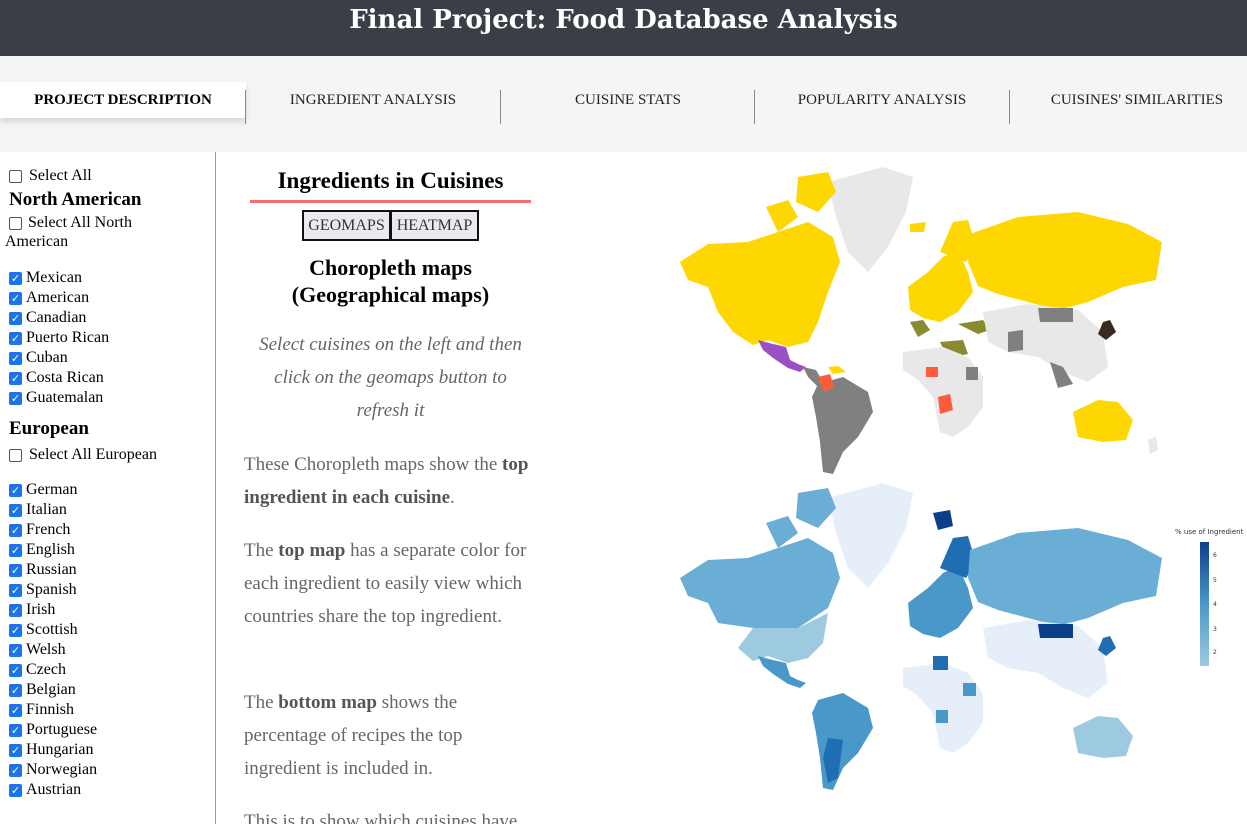 The image size is (1247, 824). What do you see at coordinates (801, 202) in the screenshot?
I see `map-arctic-islands` at bounding box center [801, 202].